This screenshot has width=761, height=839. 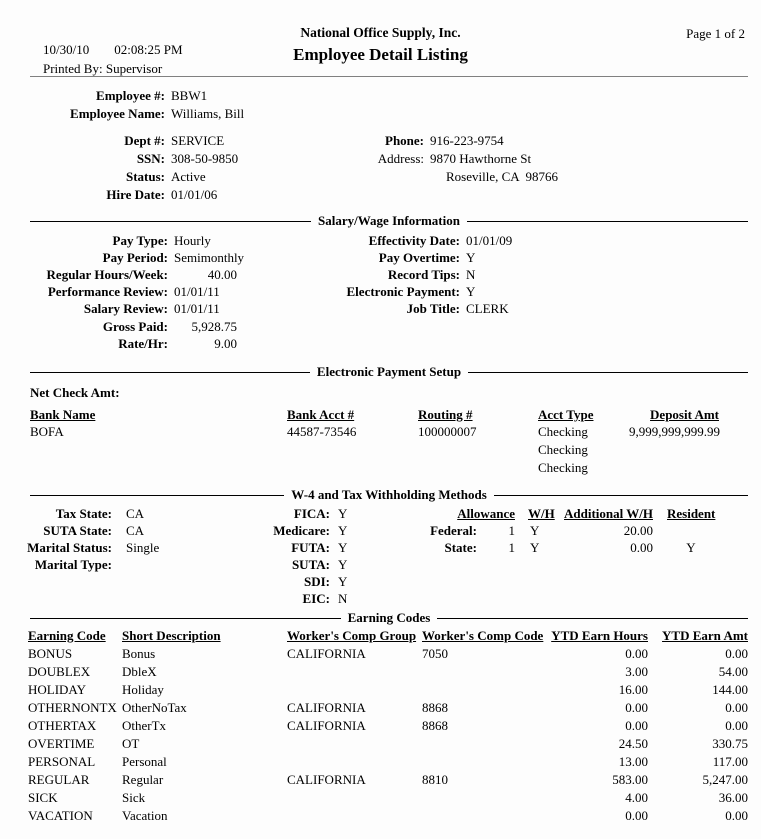 What do you see at coordinates (343, 581) in the screenshot?
I see `sdi-value: Y` at bounding box center [343, 581].